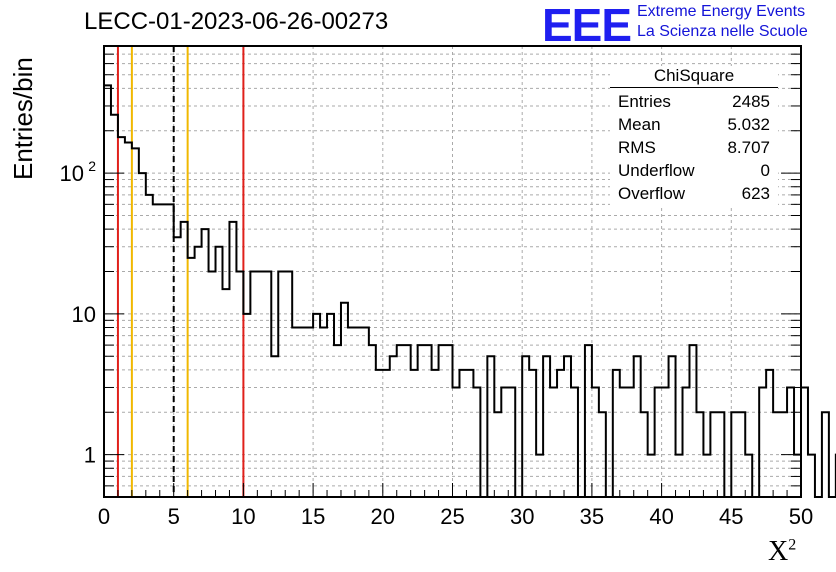  Describe the element at coordinates (778, 551) in the screenshot. I see `x-axis-label-base: X` at that location.